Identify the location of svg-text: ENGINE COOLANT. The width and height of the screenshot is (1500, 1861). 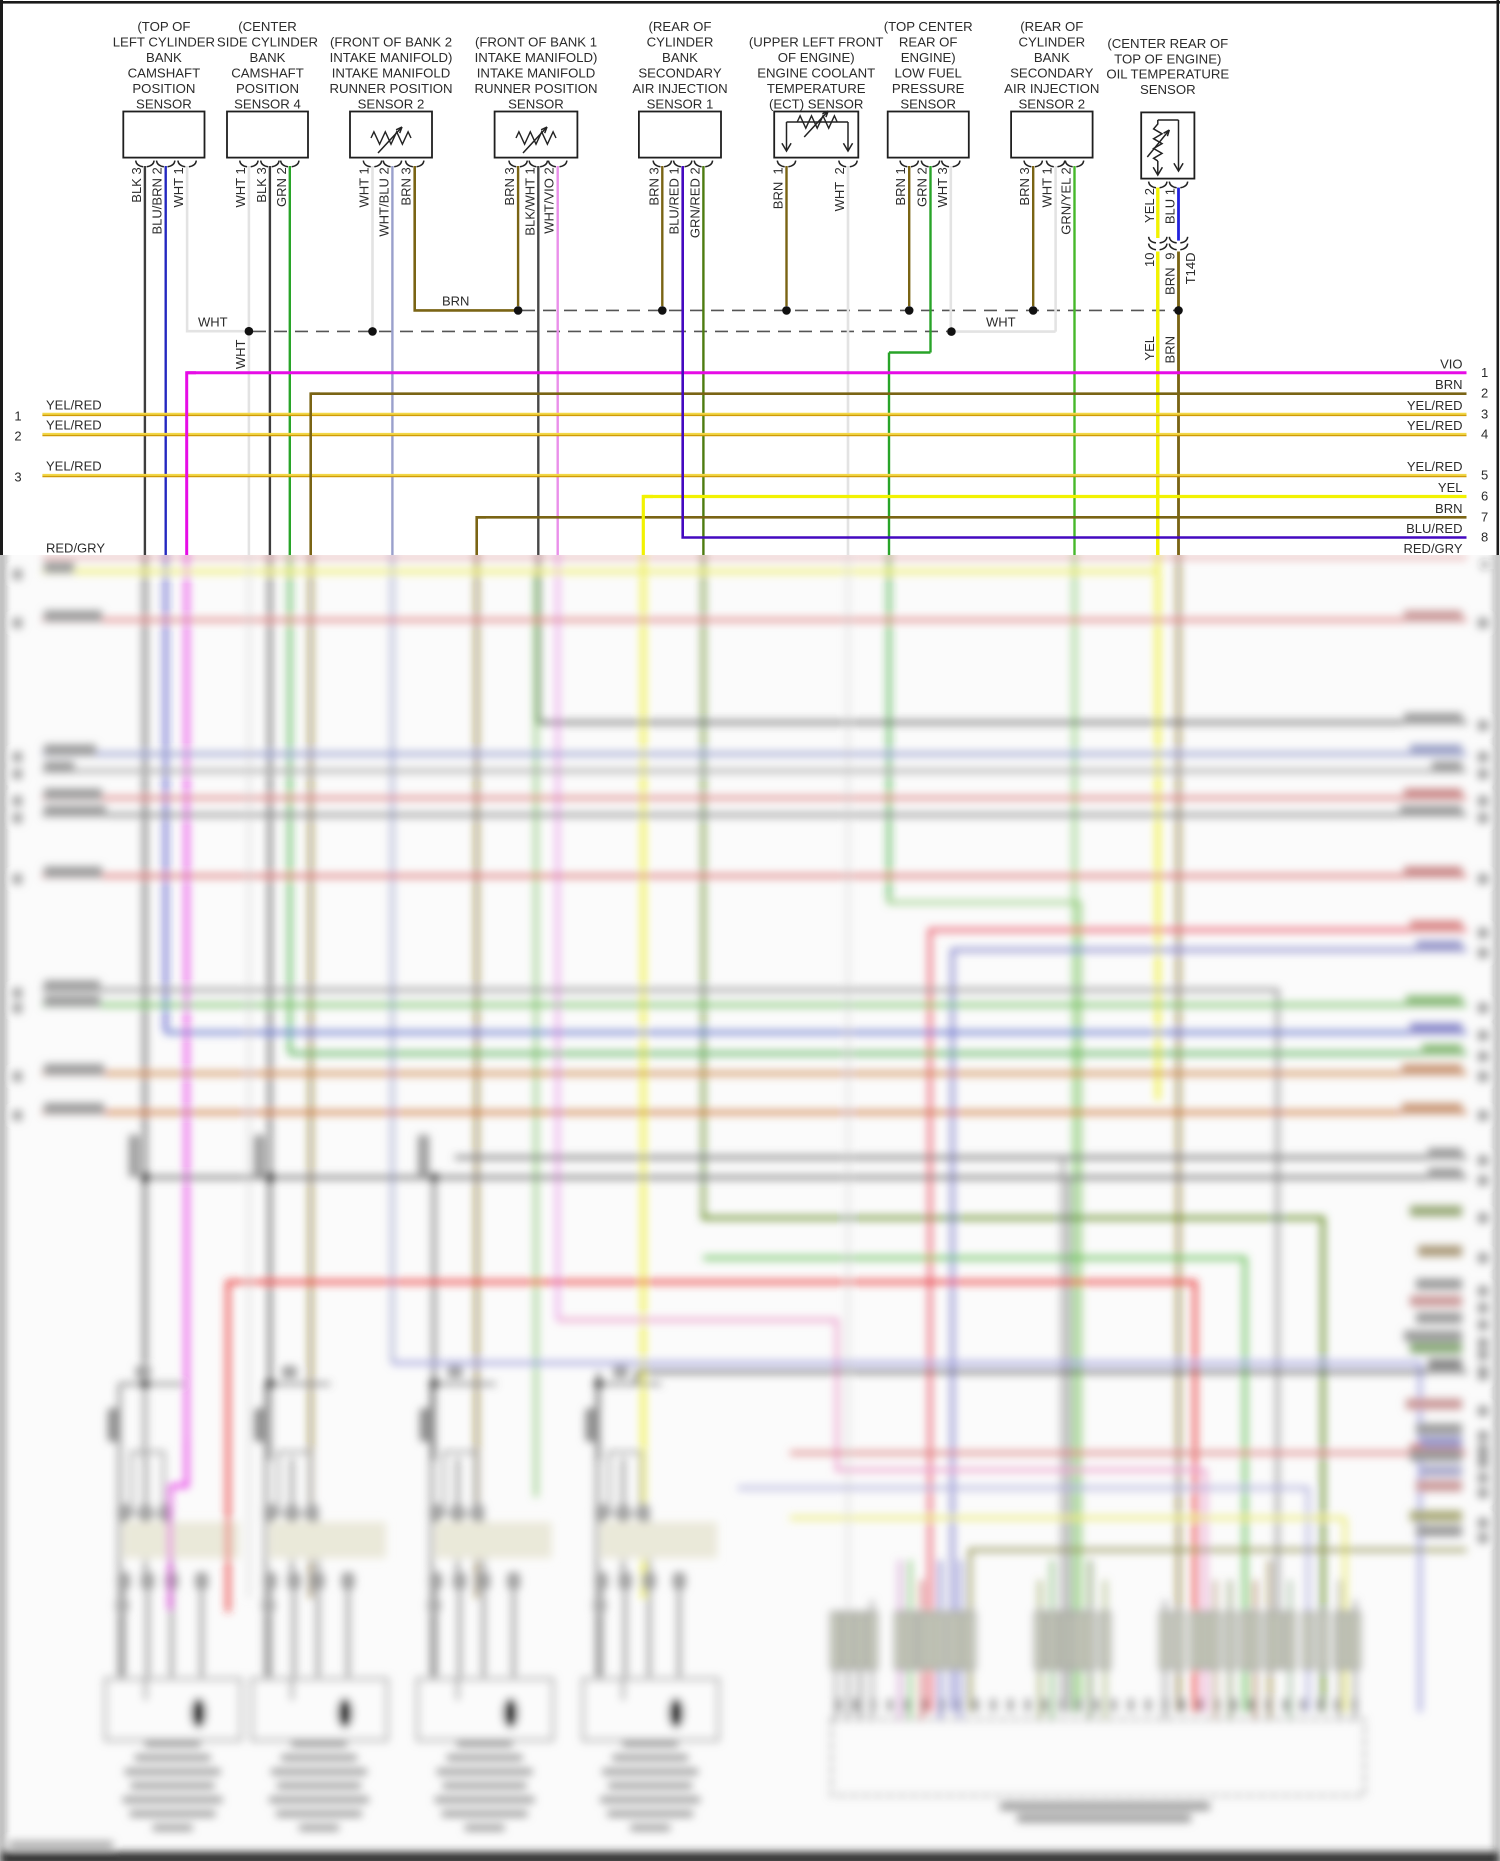
(816, 72).